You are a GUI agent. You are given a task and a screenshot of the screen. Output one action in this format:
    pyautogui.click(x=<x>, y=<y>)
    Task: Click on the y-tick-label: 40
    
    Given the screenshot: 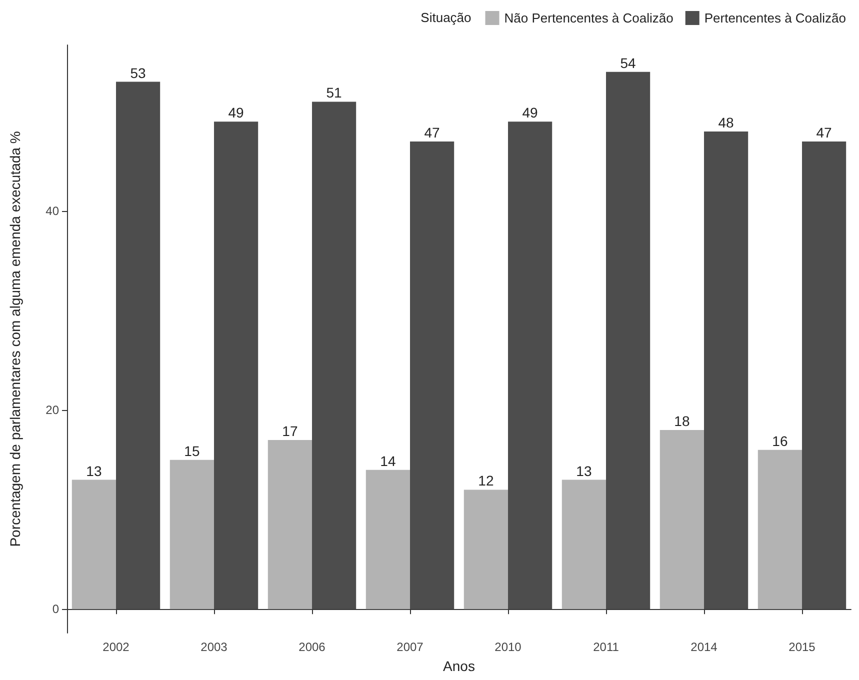 What is the action you would take?
    pyautogui.click(x=53, y=211)
    